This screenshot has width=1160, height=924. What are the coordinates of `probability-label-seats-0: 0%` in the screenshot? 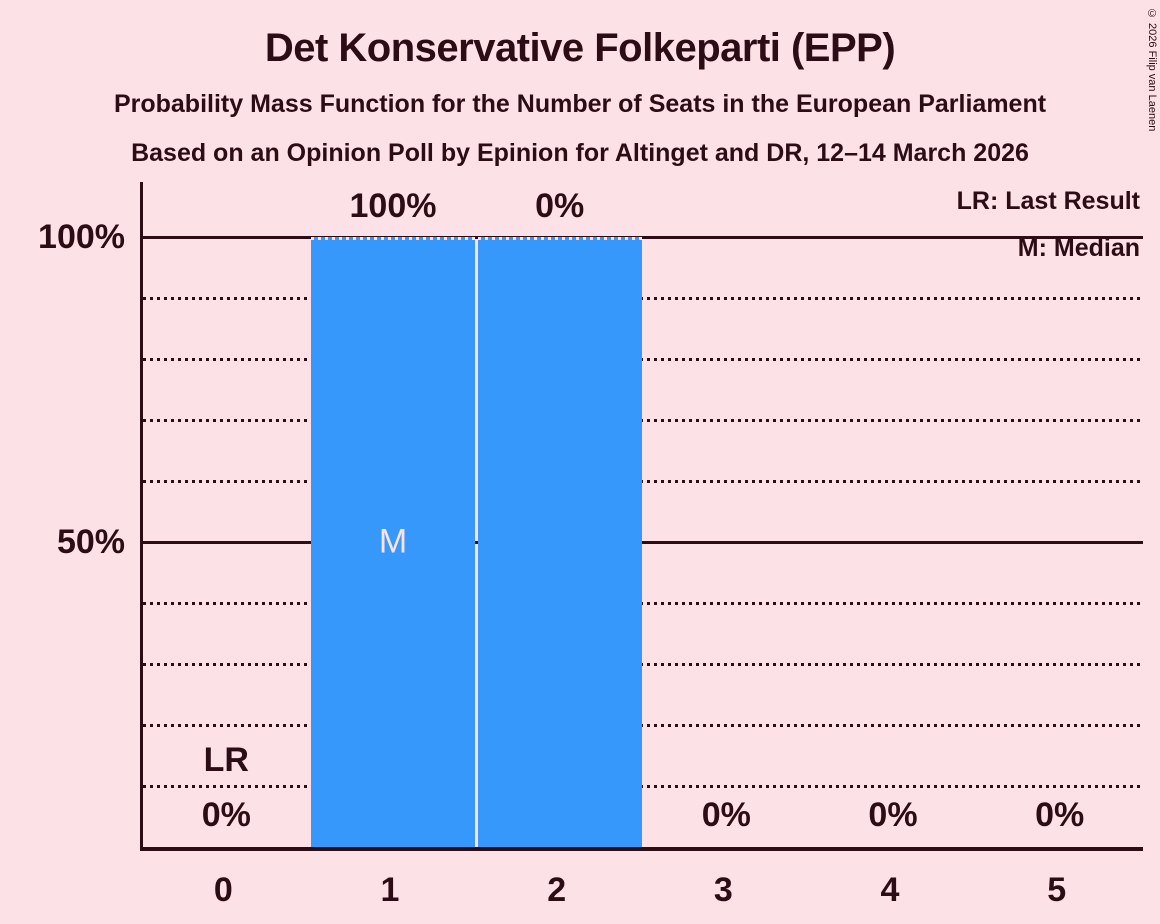 It's located at (226, 815).